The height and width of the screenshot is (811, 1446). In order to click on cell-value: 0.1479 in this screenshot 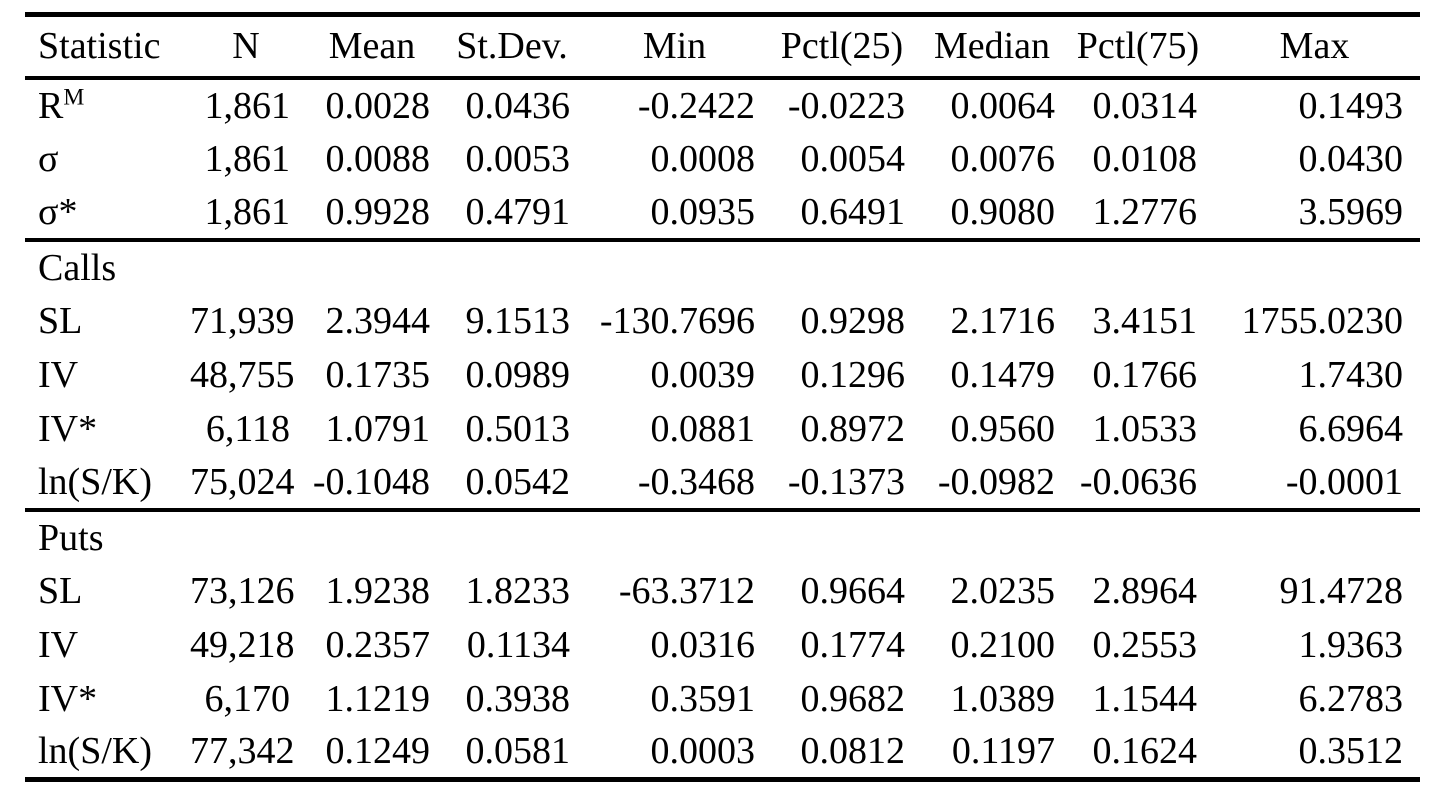, I will do `click(1003, 374)`.